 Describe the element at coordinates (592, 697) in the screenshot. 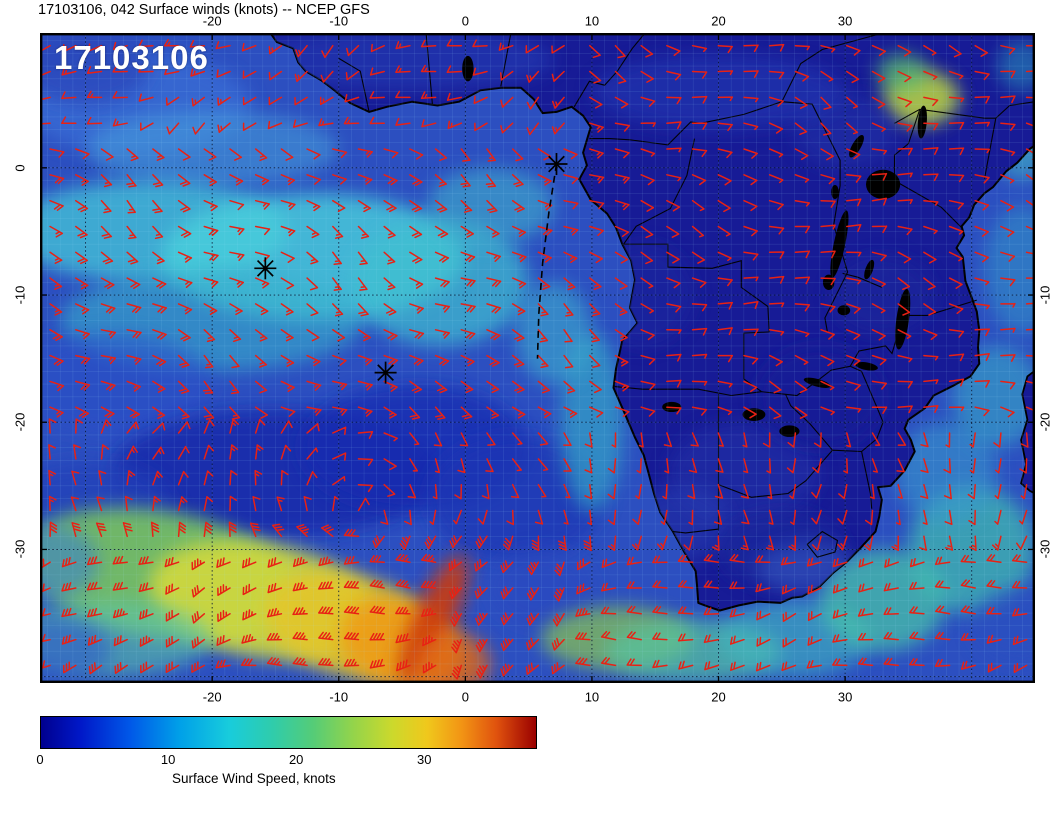

I see `lon-tick-bottom: 10` at that location.